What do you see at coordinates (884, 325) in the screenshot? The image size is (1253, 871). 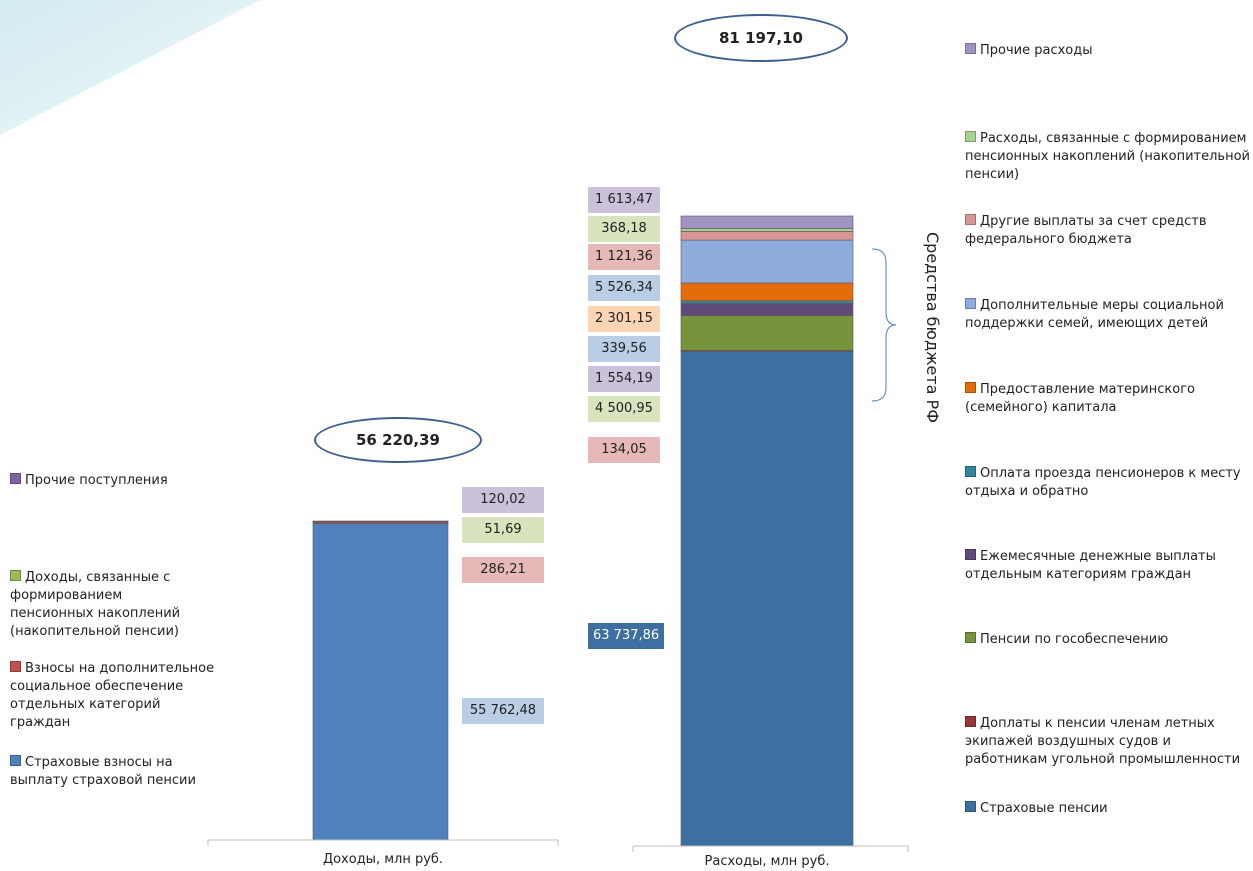 I see `budget-bracket` at bounding box center [884, 325].